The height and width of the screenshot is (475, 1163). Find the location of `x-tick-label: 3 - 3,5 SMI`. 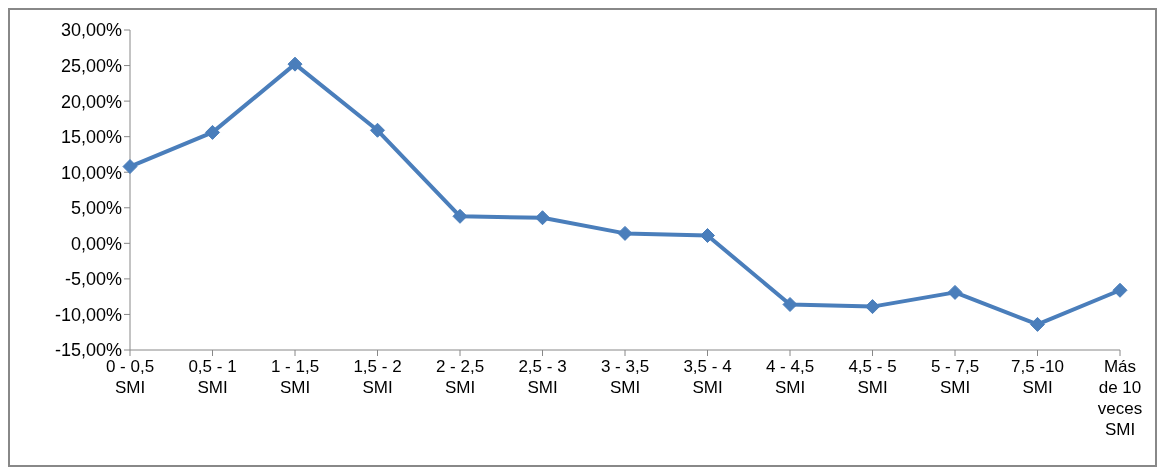

x-tick-label: 3 - 3,5 SMI is located at coordinates (625, 377).